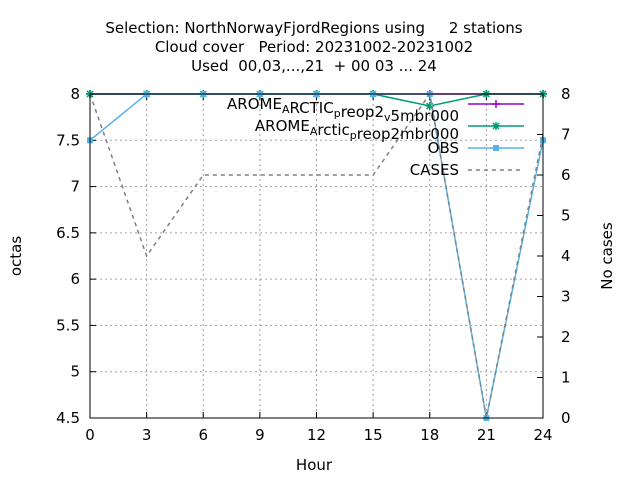  I want to click on legend-label-1: AROMEArcticpreop2mbr000, so click(357, 130).